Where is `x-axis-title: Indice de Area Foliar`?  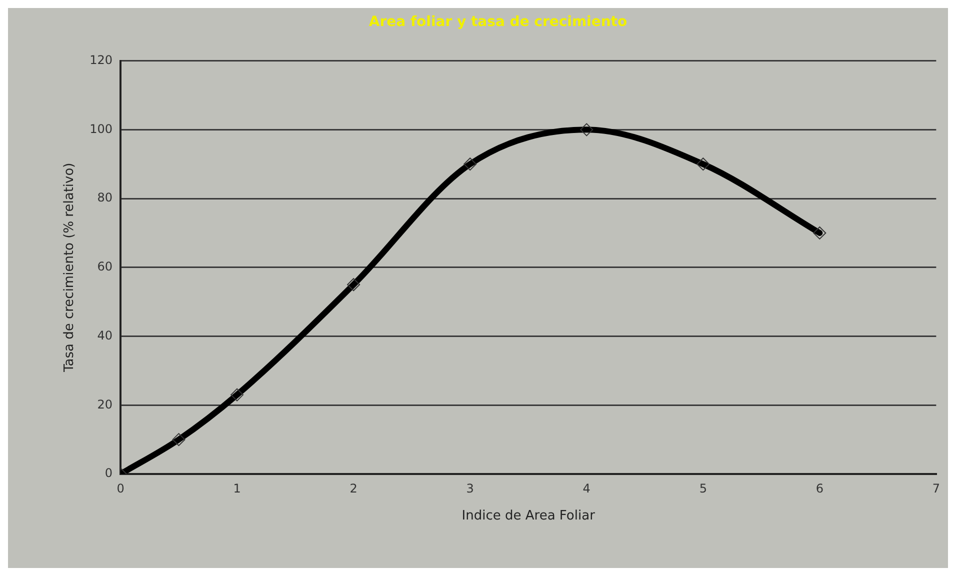 x-axis-title: Indice de Area Foliar is located at coordinates (529, 516).